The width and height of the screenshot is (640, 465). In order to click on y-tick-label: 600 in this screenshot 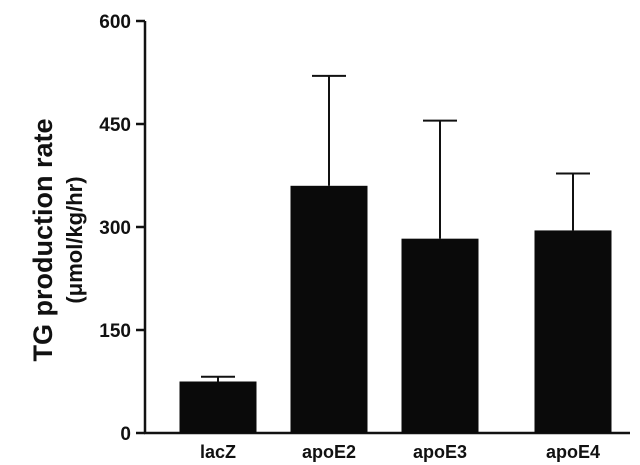, I will do `click(115, 22)`.